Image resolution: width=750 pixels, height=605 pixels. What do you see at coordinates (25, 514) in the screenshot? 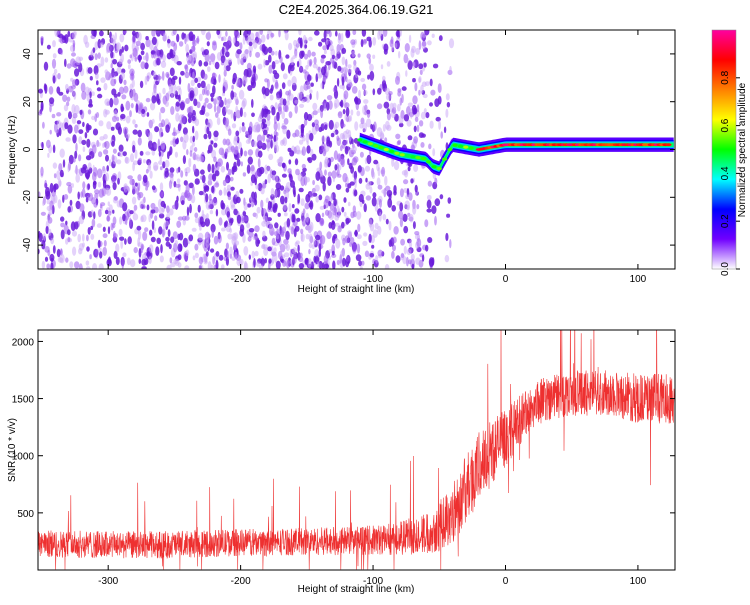
I see `snr-y-tick-label: 500` at bounding box center [25, 514].